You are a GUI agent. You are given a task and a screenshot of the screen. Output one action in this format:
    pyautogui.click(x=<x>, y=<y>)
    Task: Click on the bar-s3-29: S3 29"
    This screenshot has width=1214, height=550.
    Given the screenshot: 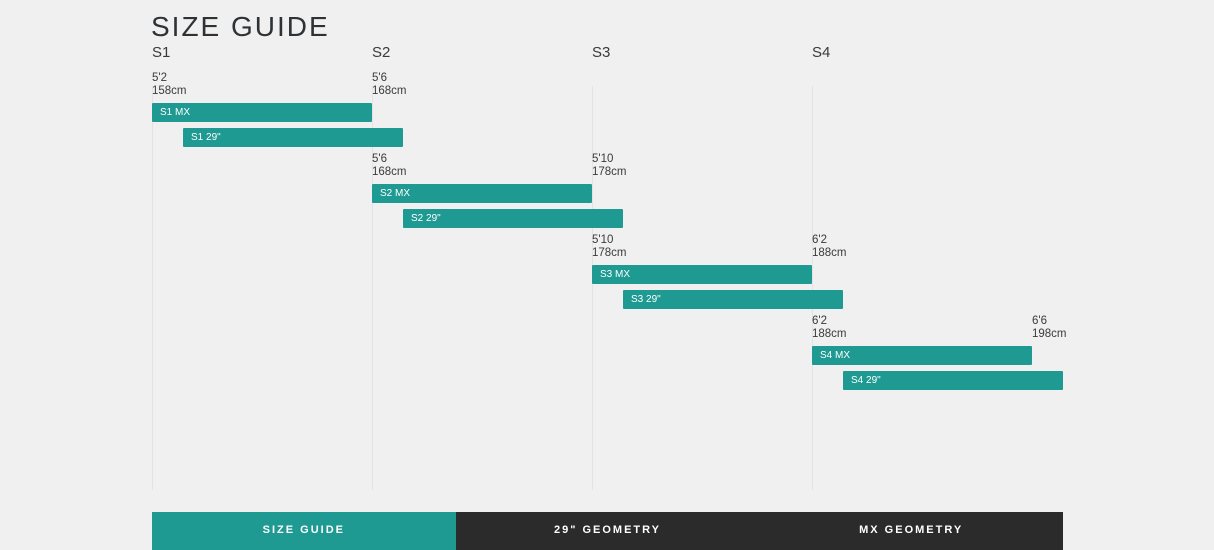 What is the action you would take?
    pyautogui.click(x=733, y=299)
    